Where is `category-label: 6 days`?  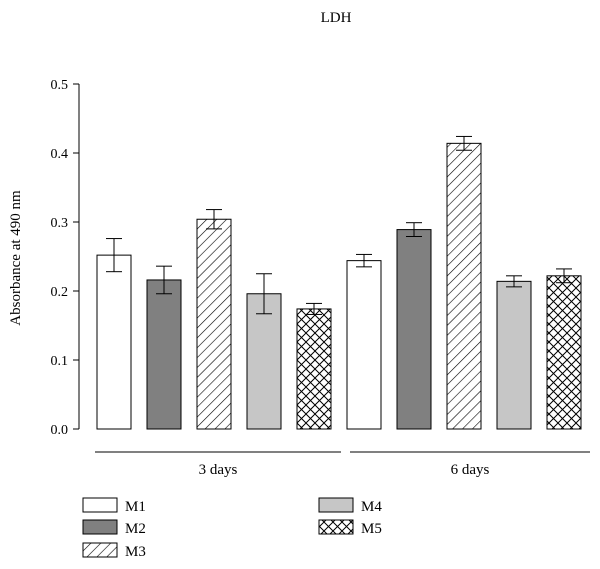 category-label: 6 days is located at coordinates (470, 470).